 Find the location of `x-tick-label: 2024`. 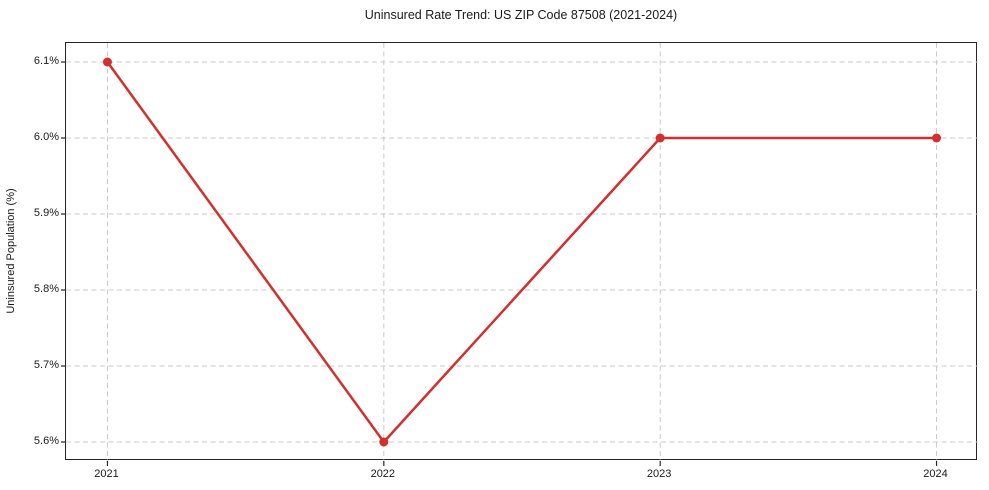

x-tick-label: 2024 is located at coordinates (935, 474).